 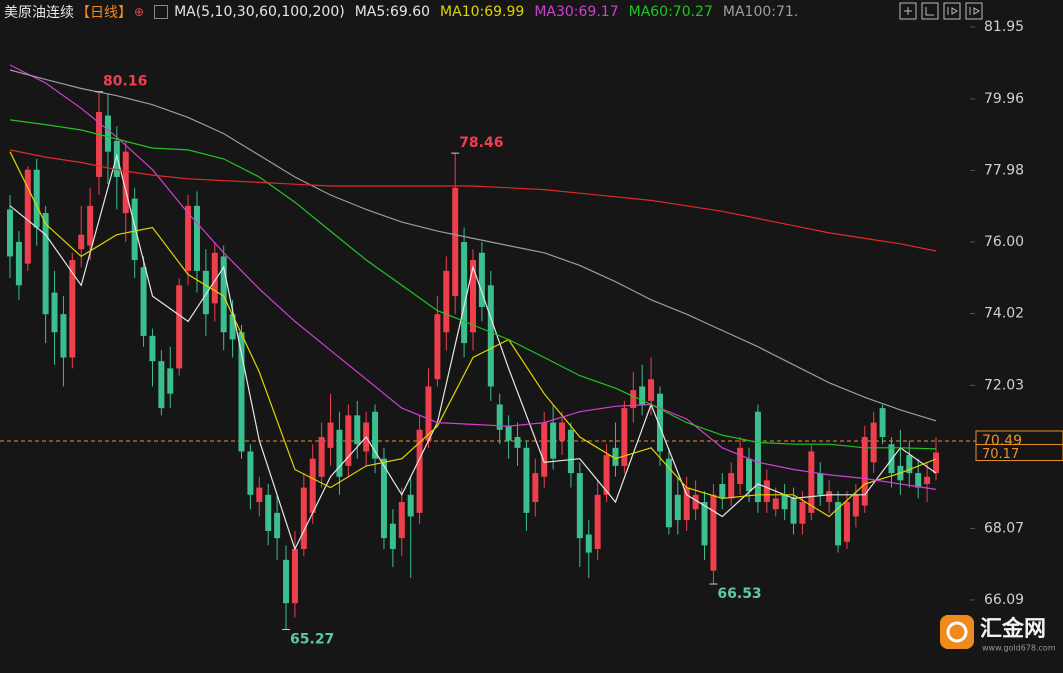 I want to click on y-tick-label: 68.07, so click(x=1004, y=528).